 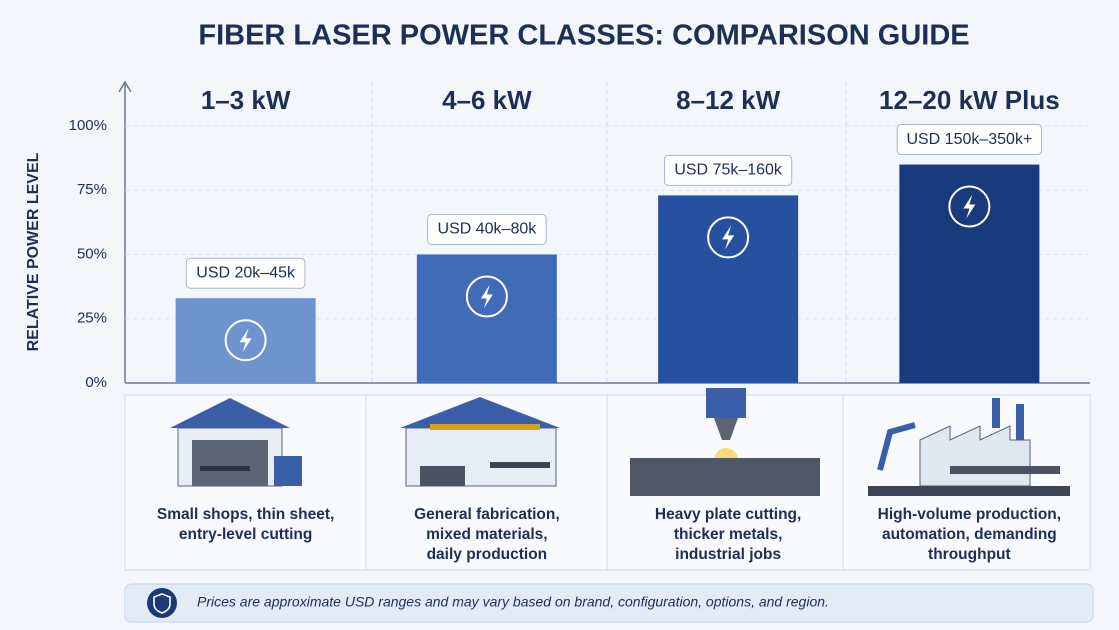 I want to click on use-case-description: Small shops, thin sheet,, so click(x=245, y=514).